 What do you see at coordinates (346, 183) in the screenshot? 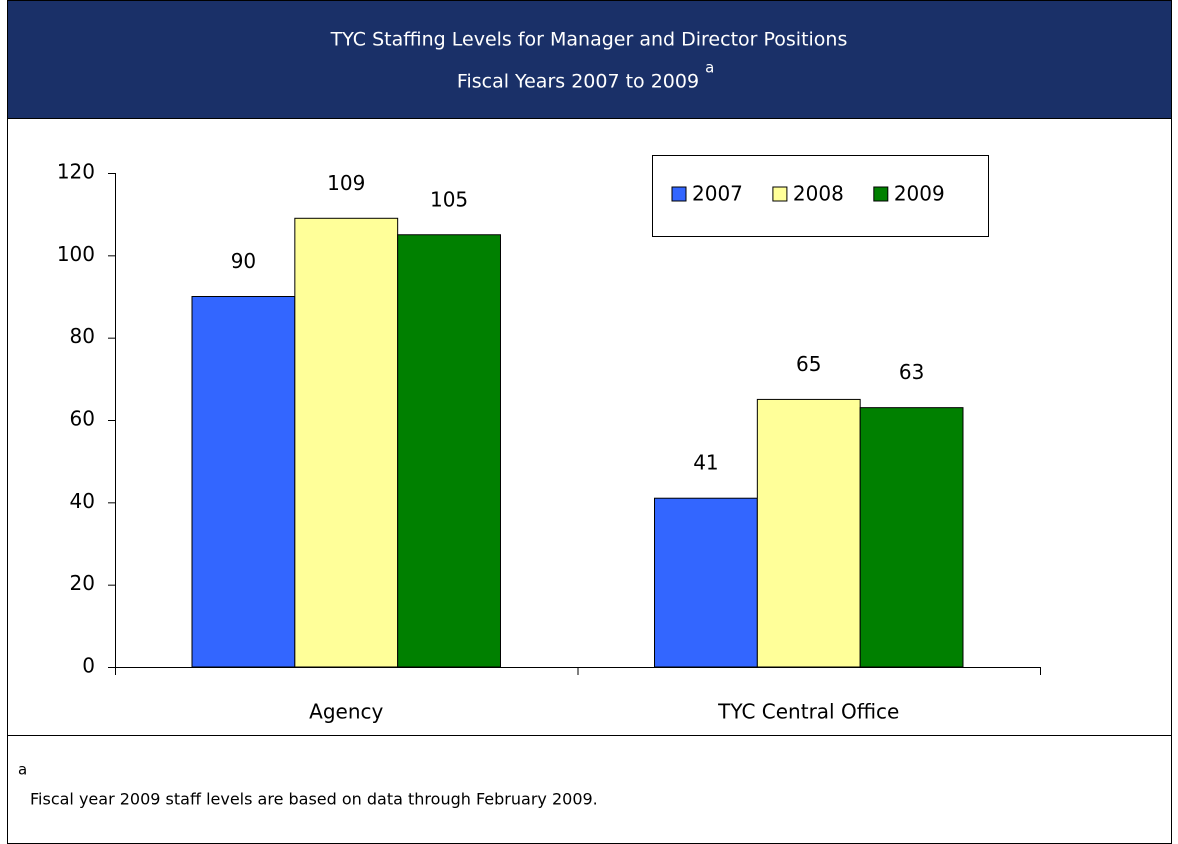
I see `data-label: 109` at bounding box center [346, 183].